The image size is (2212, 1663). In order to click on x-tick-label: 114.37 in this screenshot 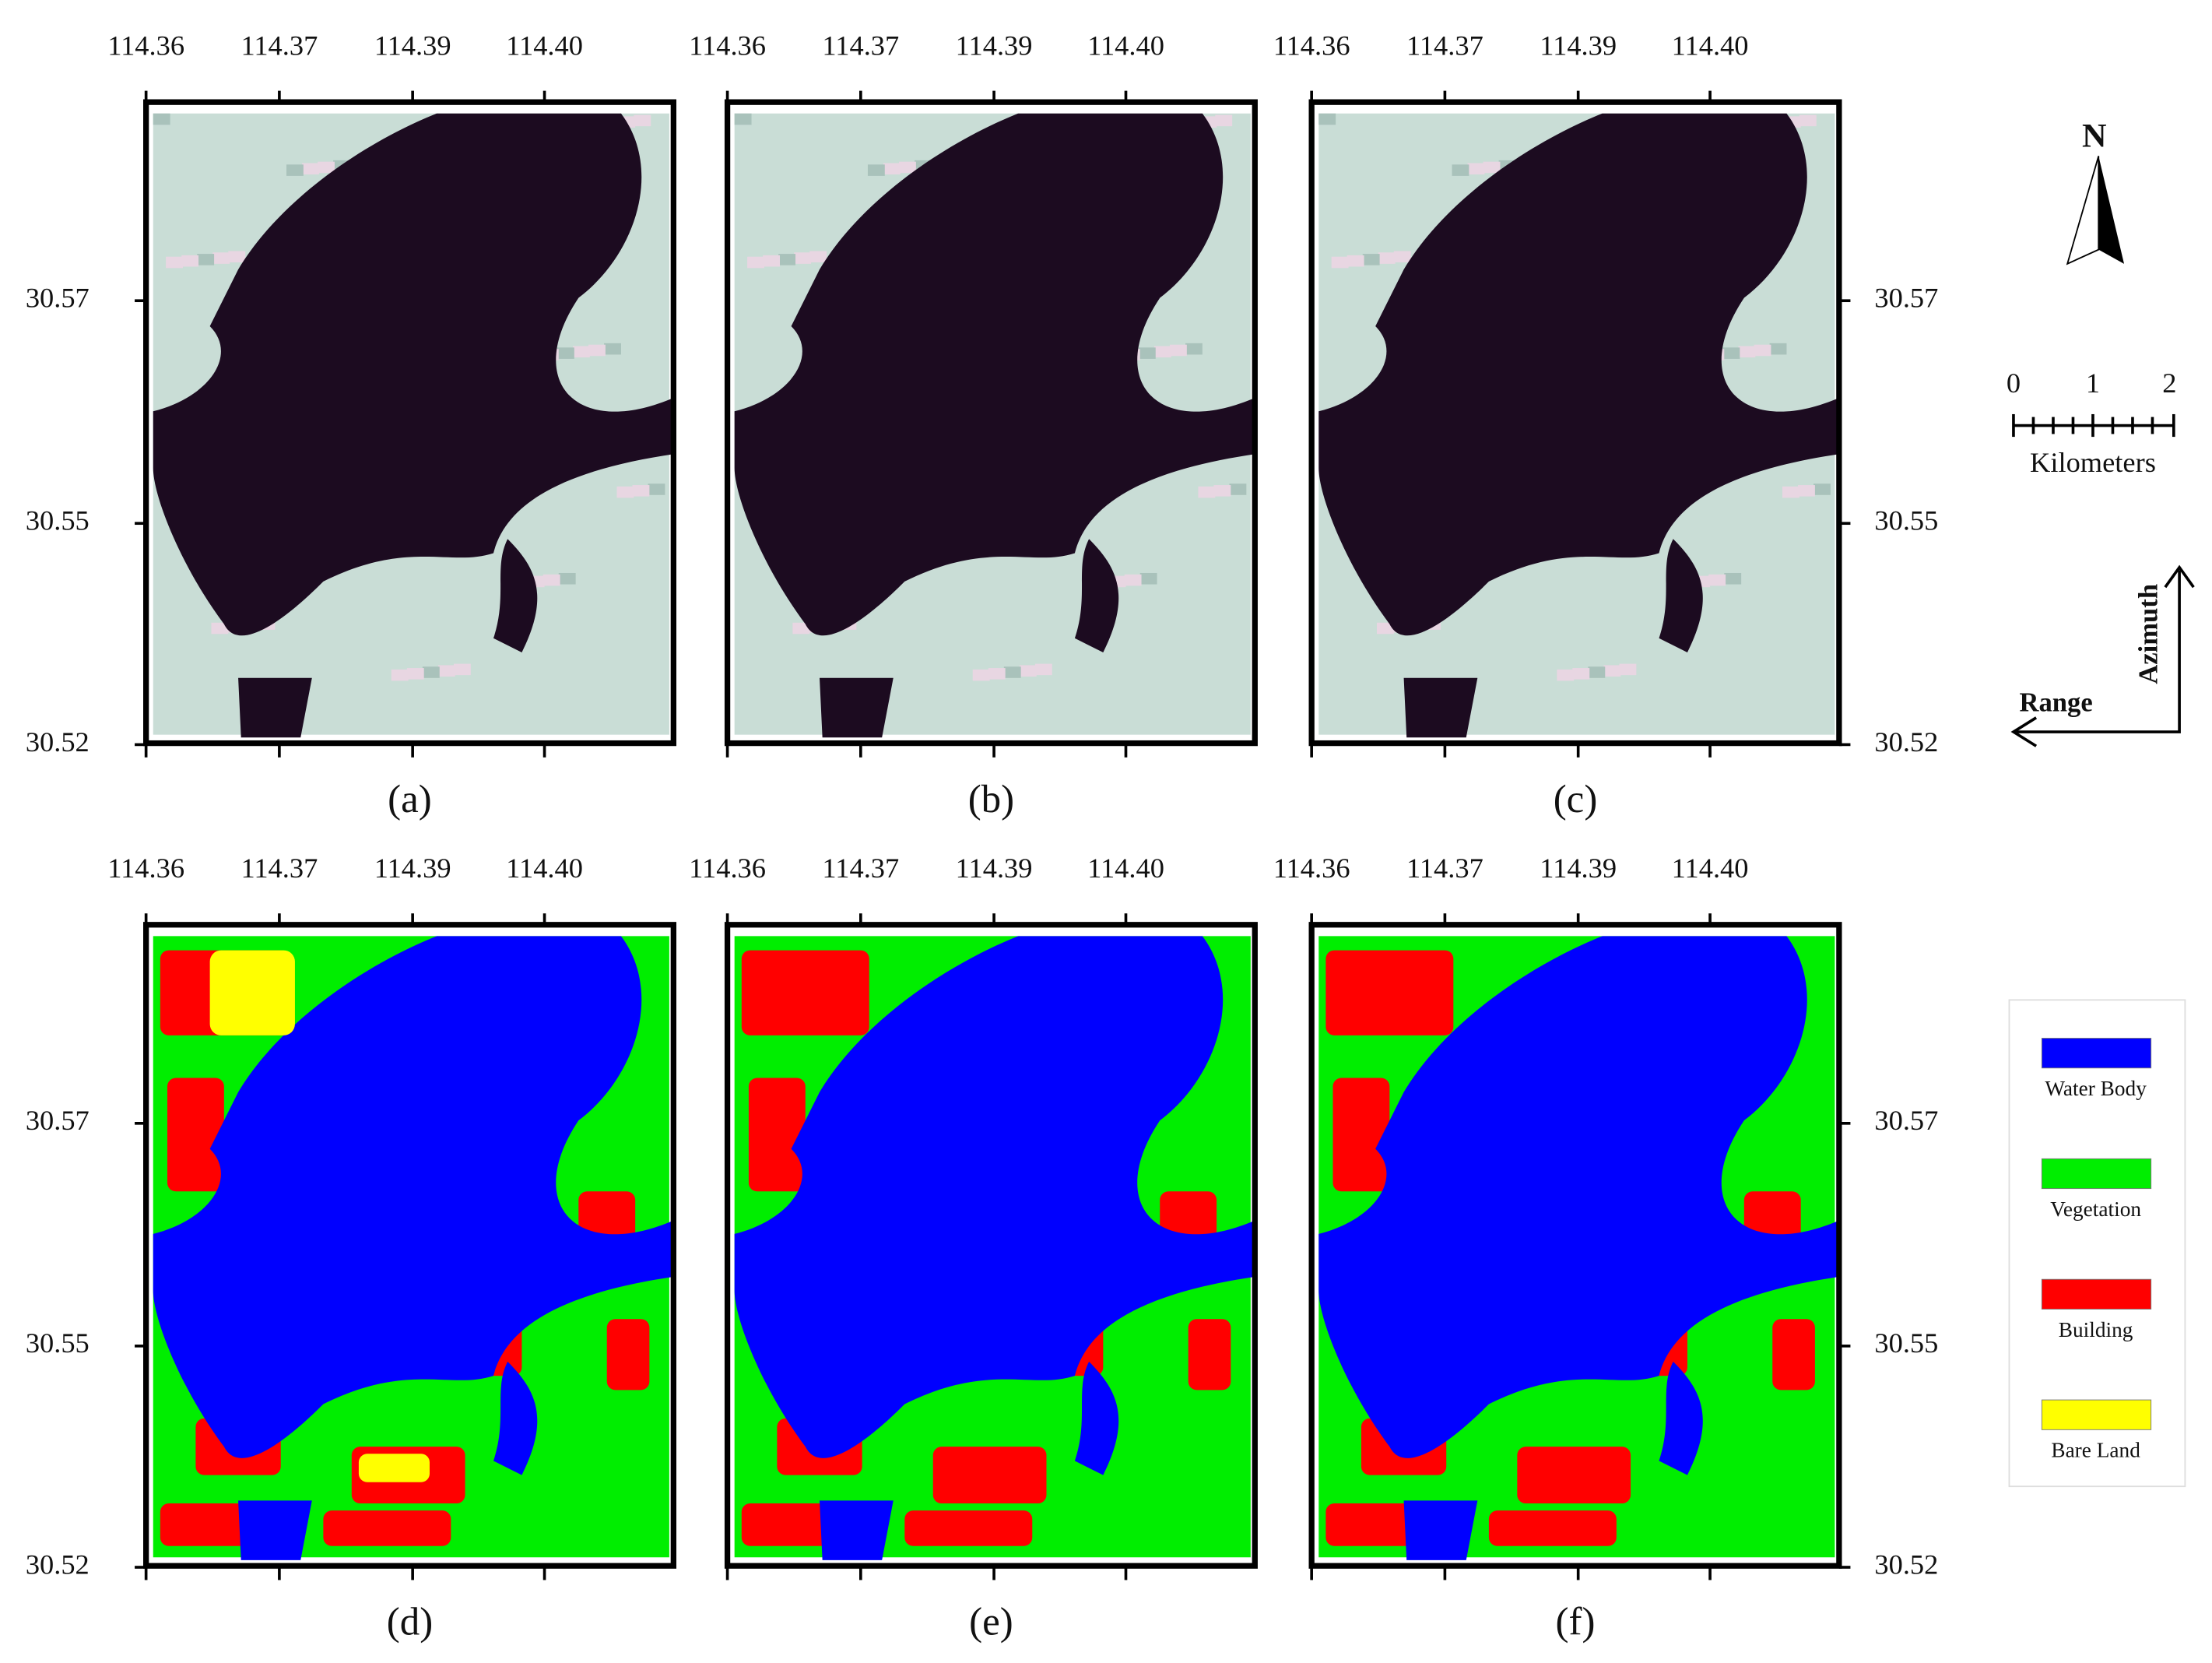, I will do `click(279, 868)`.